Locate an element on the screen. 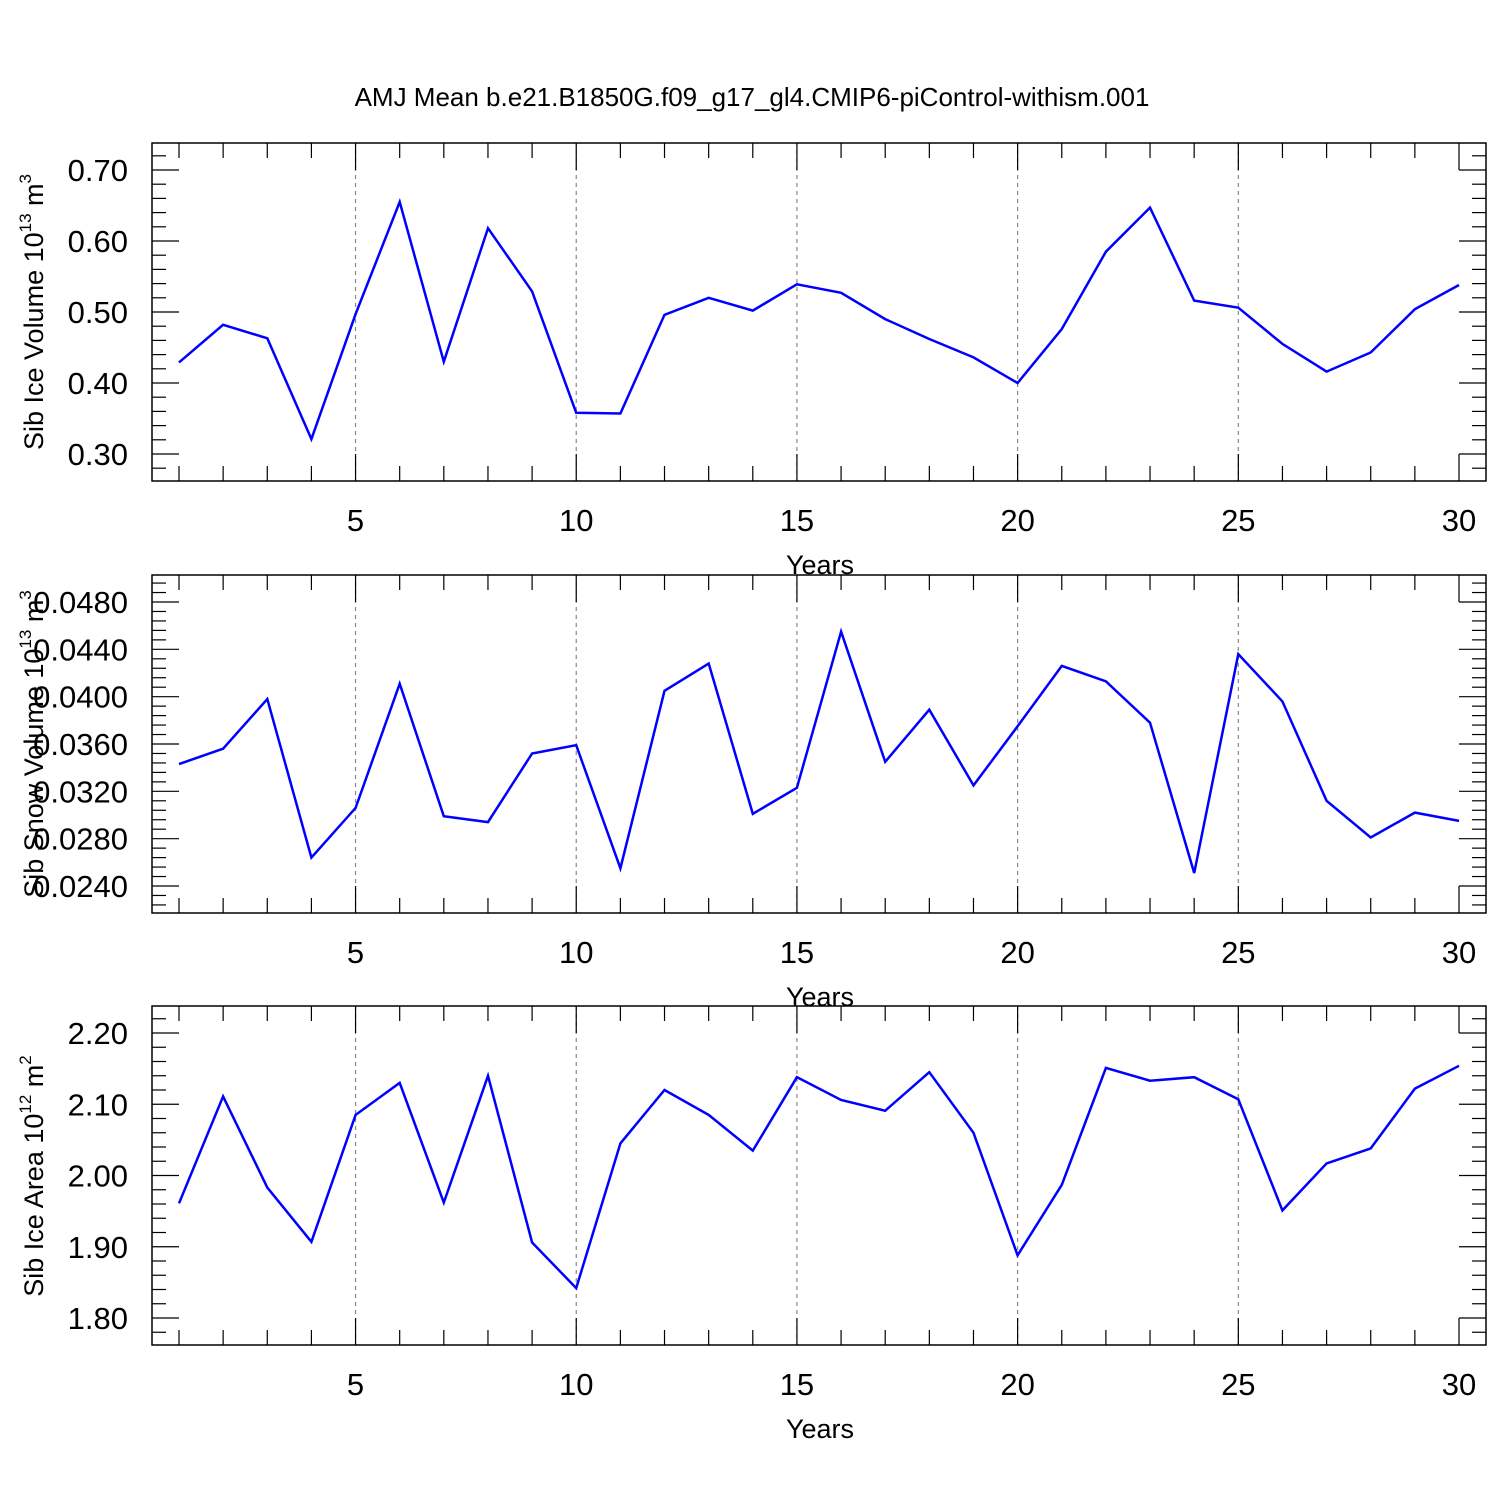 This screenshot has width=1500, height=1500. y-tick-label: 0.50 is located at coordinates (98, 312).